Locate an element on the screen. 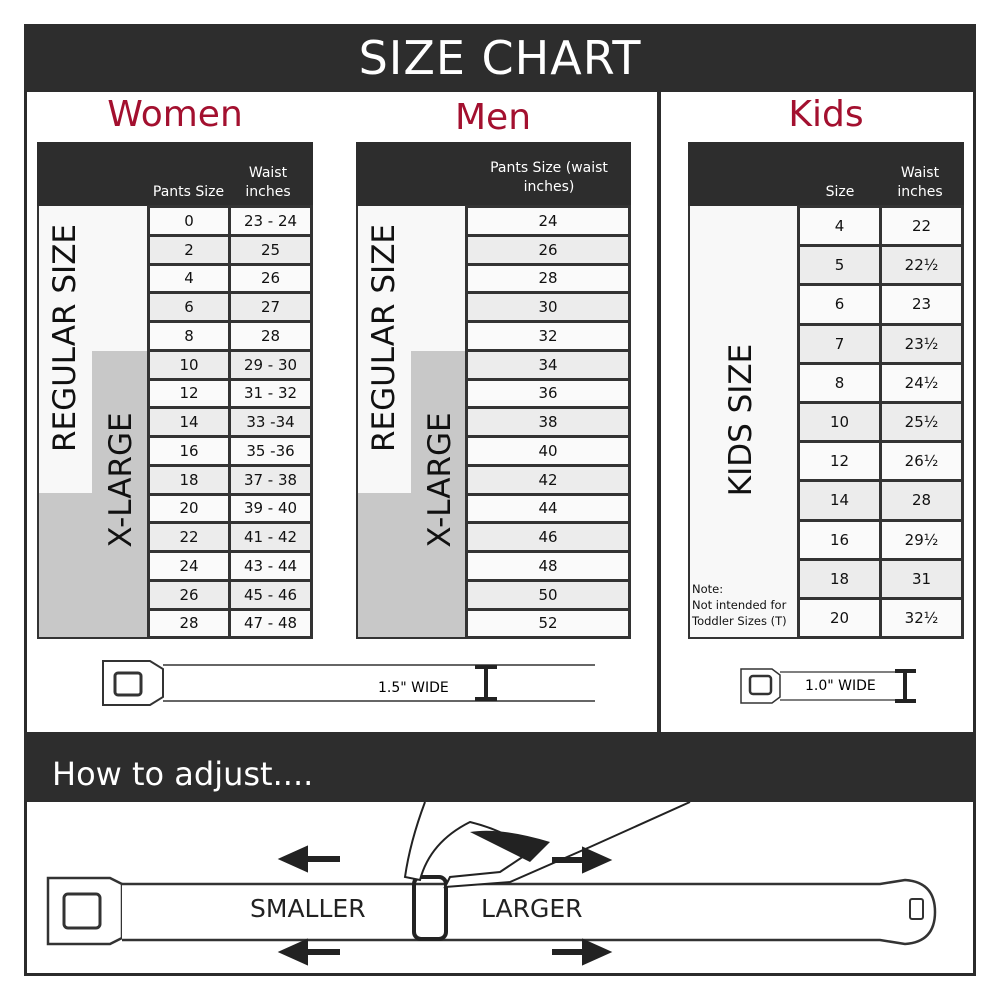 This screenshot has height=1000, width=1000. kids-title: Kids is located at coordinates (826, 114).